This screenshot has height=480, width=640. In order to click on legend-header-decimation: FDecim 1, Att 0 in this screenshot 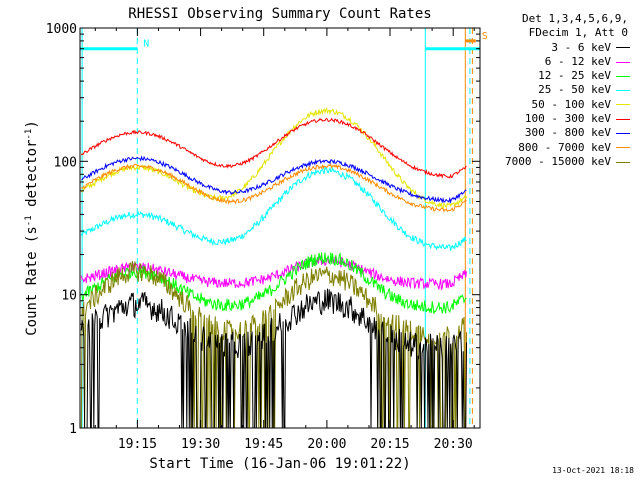, I will do `click(578, 33)`.